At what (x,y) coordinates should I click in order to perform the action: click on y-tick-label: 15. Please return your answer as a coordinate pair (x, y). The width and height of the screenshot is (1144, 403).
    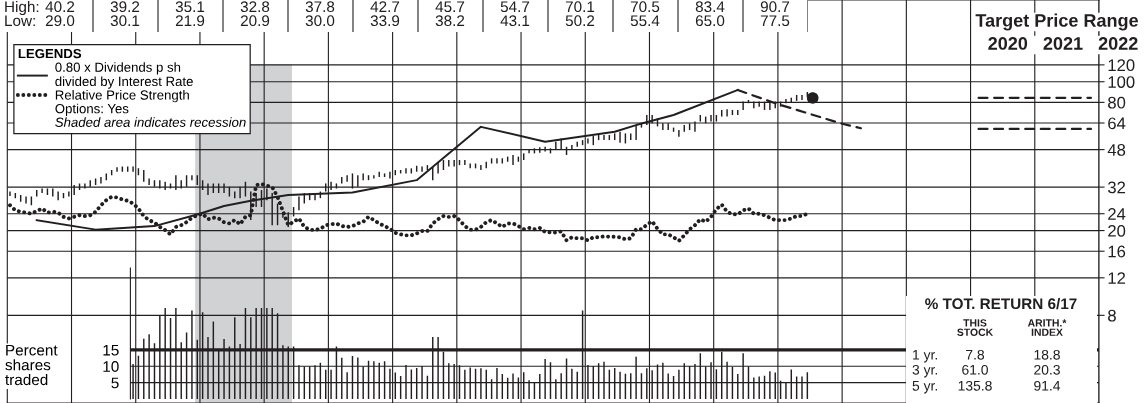
    Looking at the image, I should click on (111, 350).